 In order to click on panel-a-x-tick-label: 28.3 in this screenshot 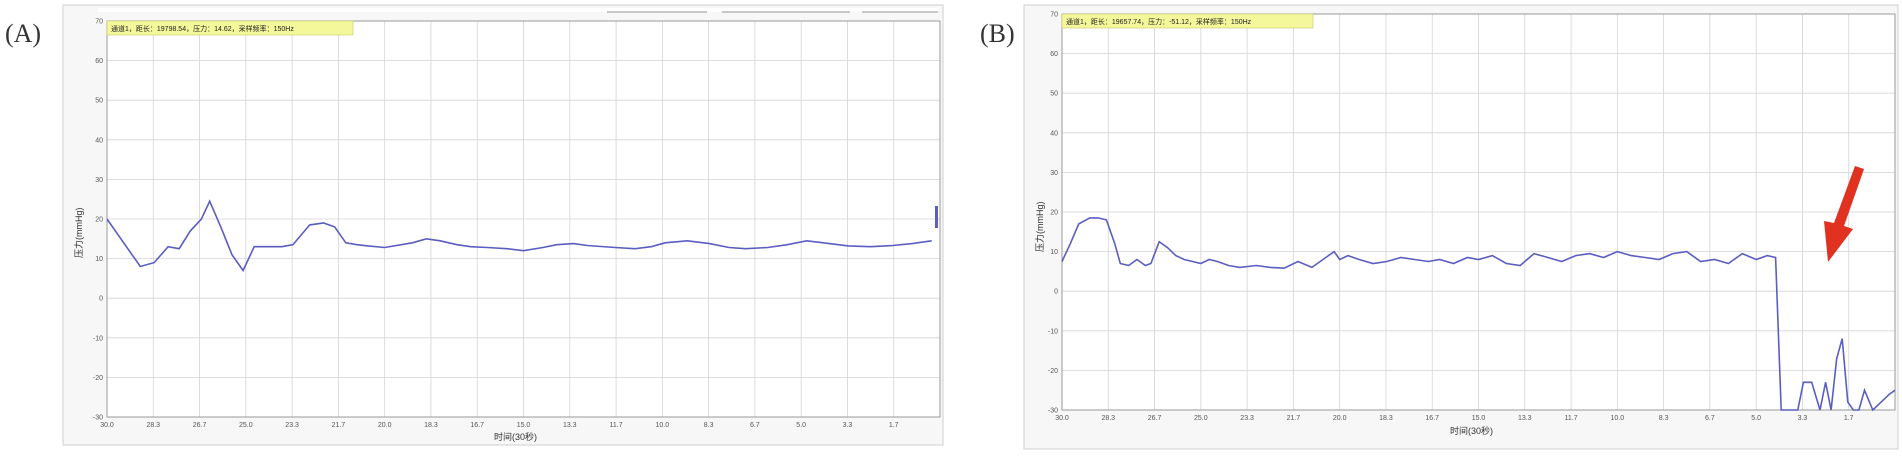, I will do `click(153, 425)`.